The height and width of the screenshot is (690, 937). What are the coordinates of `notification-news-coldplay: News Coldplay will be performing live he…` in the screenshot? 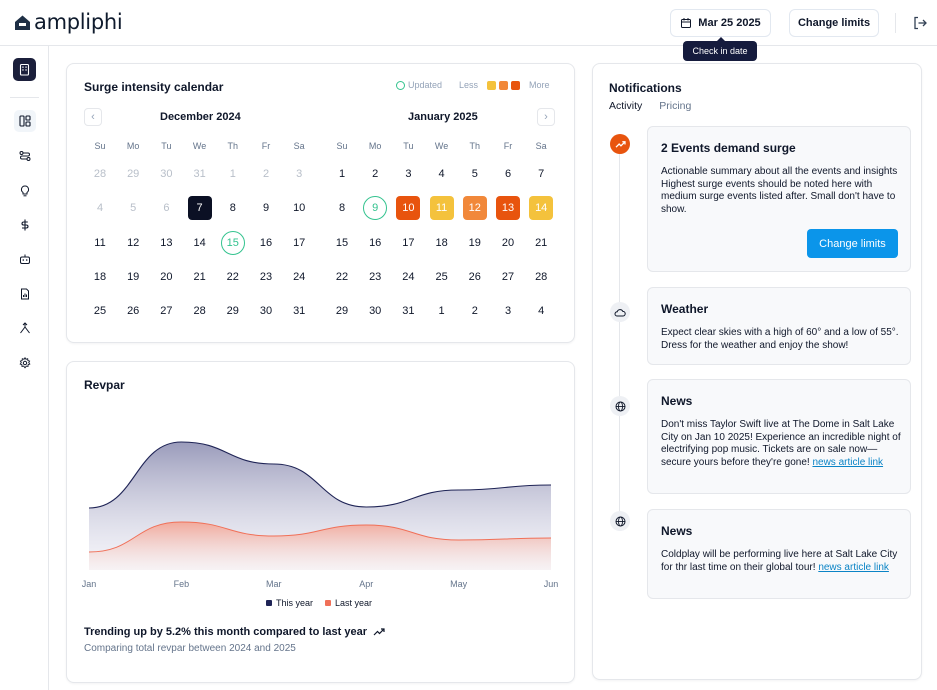 It's located at (779, 554).